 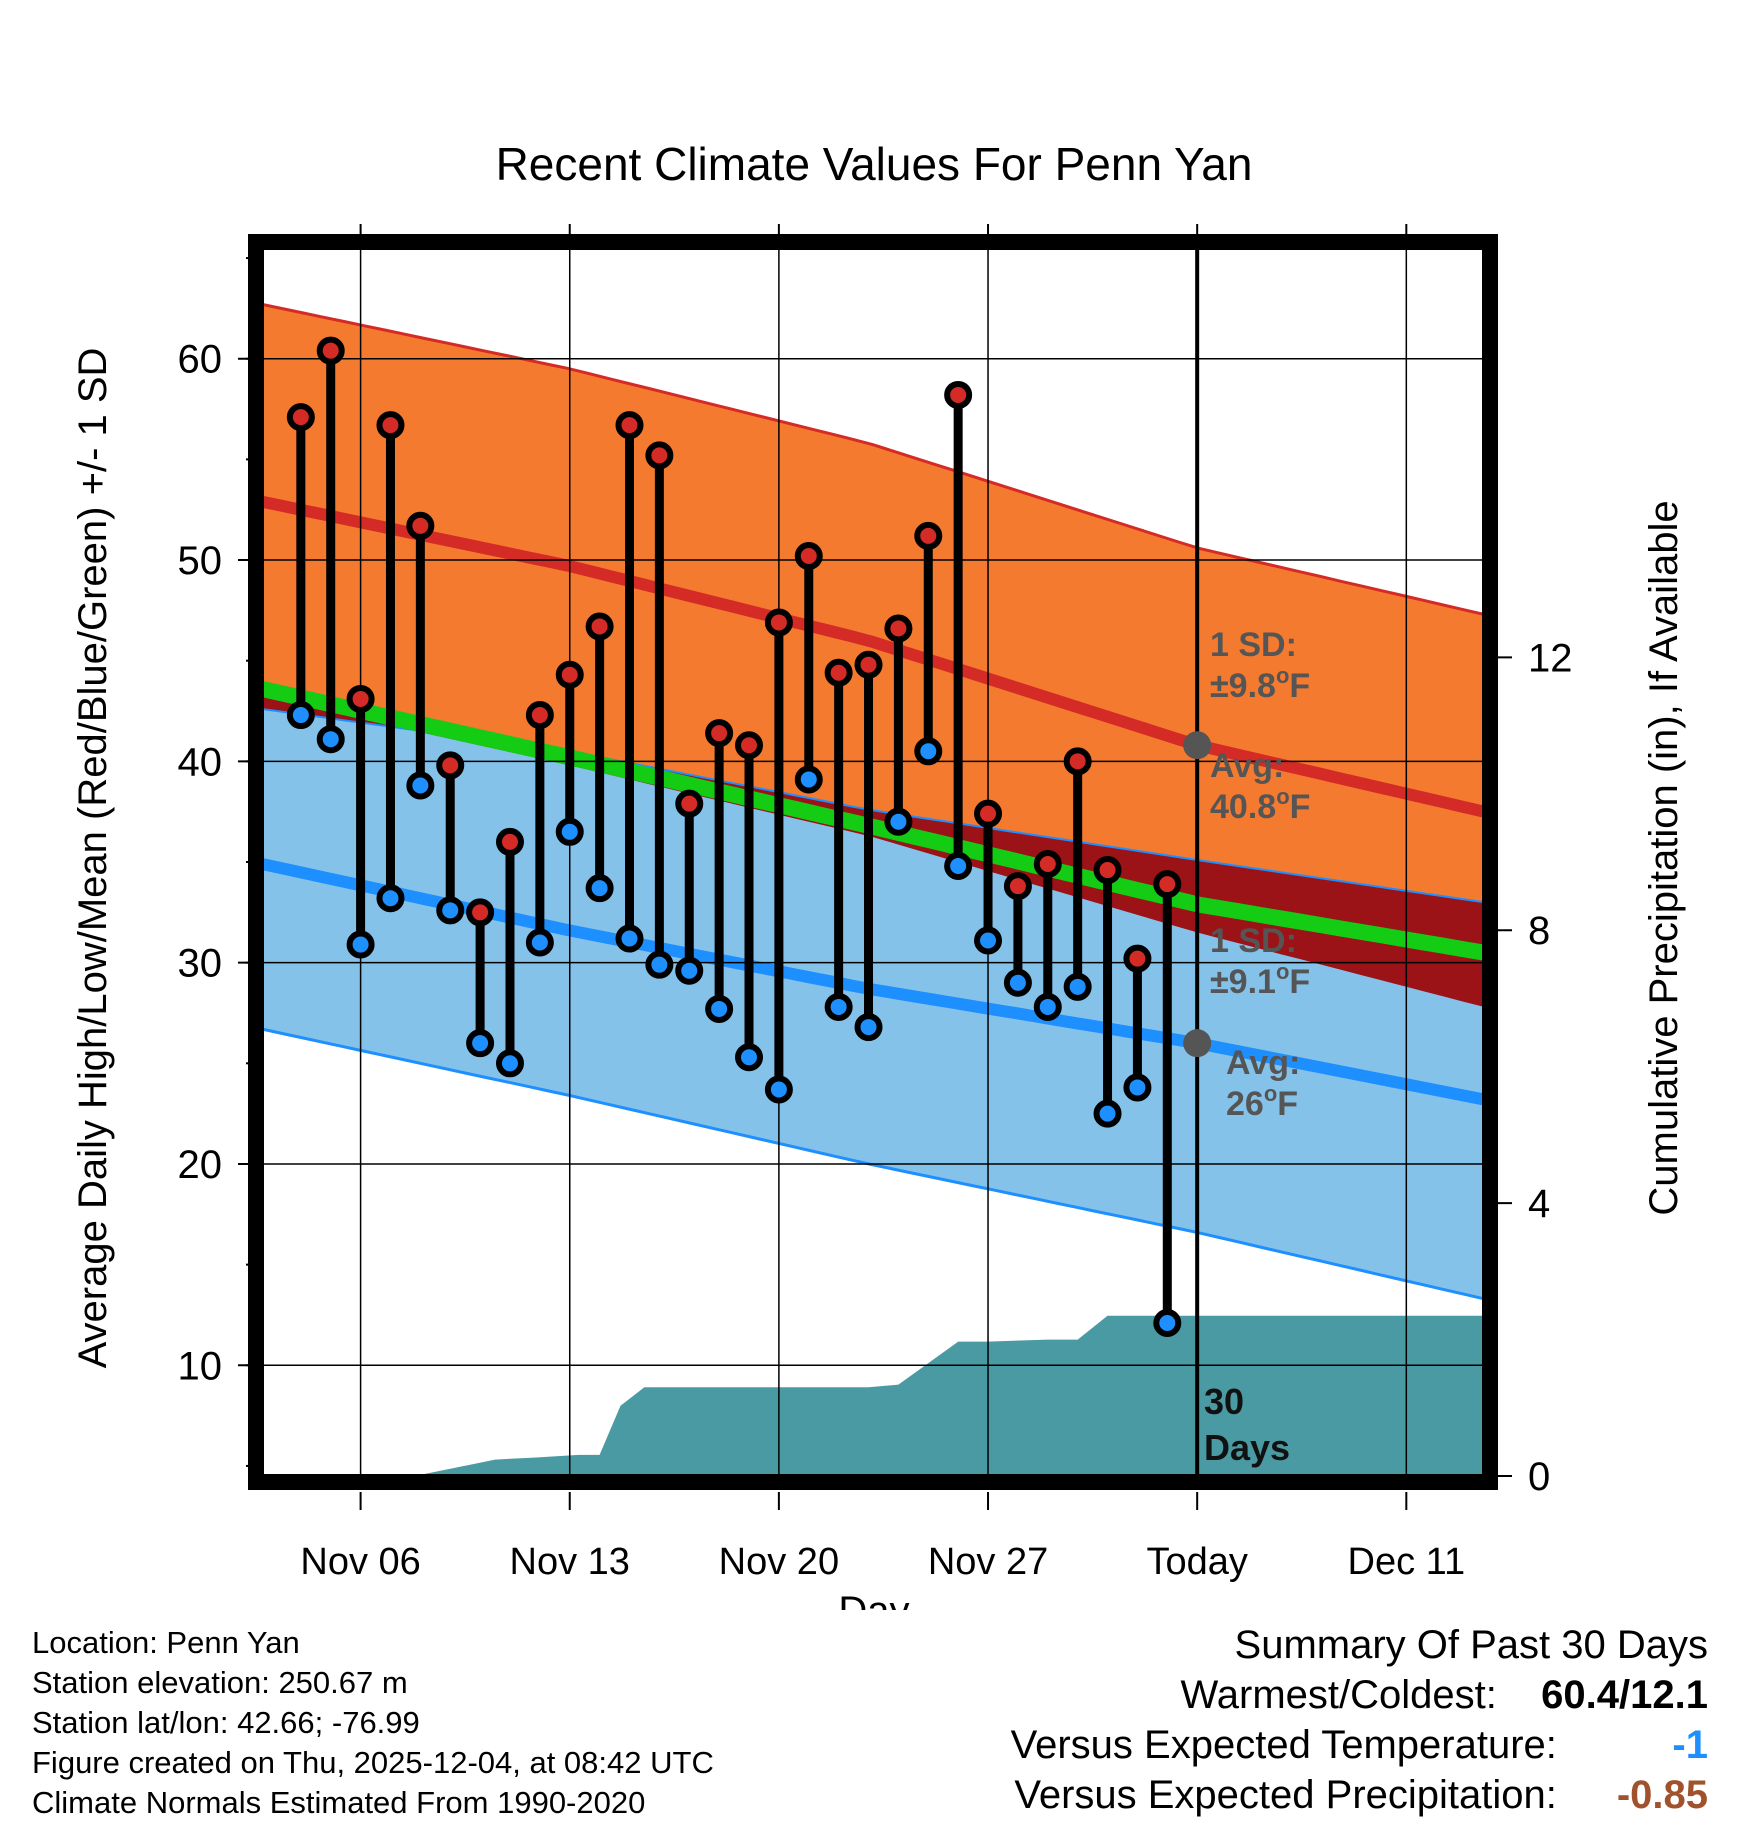 What do you see at coordinates (200, 762) in the screenshot?
I see `y-tick-label: 40` at bounding box center [200, 762].